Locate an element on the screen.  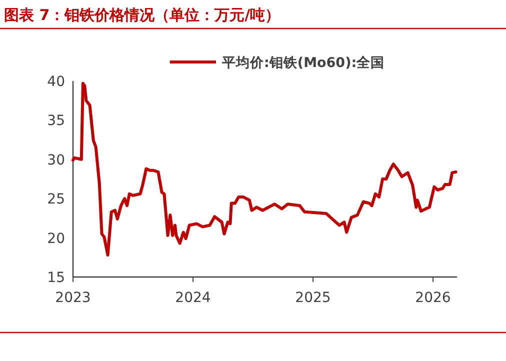
x-tick-label: 2025 is located at coordinates (313, 298).